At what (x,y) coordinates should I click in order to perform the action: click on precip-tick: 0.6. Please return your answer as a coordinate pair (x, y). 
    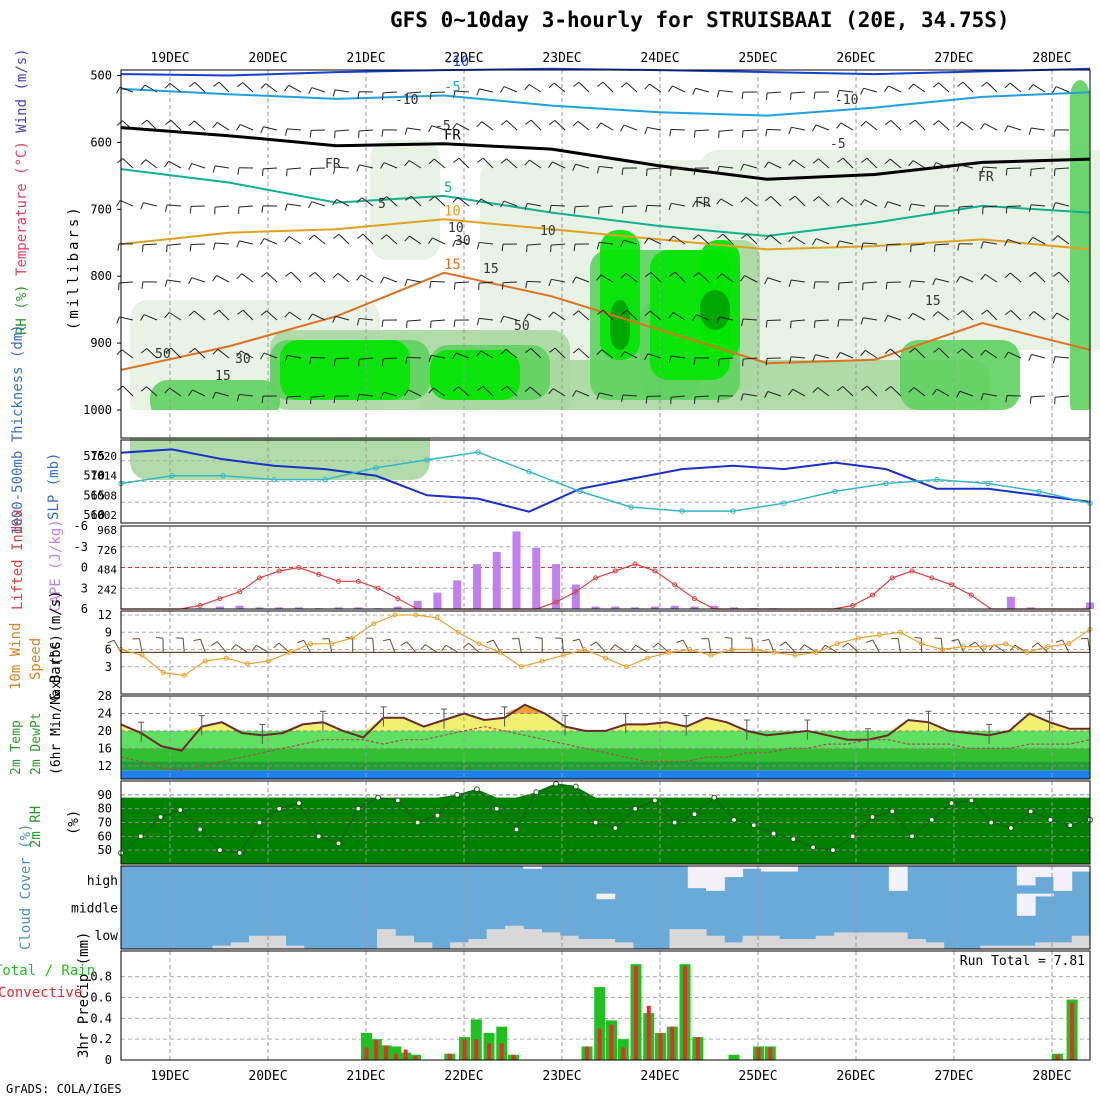
    Looking at the image, I should click on (101, 997).